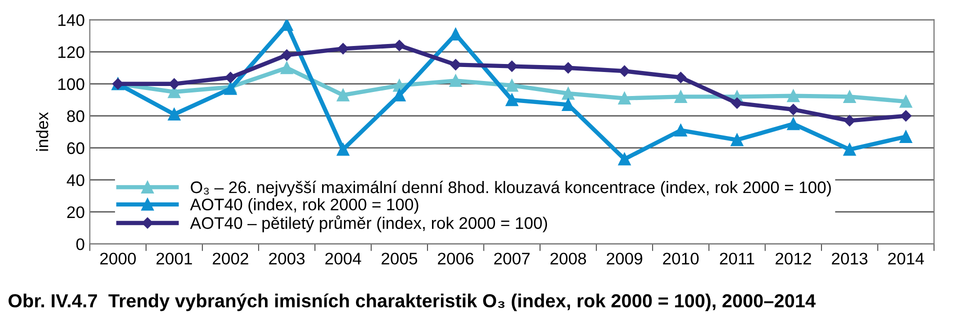 This screenshot has width=976, height=331. Describe the element at coordinates (512, 258) in the screenshot. I see `x-tick-label: 2007` at that location.